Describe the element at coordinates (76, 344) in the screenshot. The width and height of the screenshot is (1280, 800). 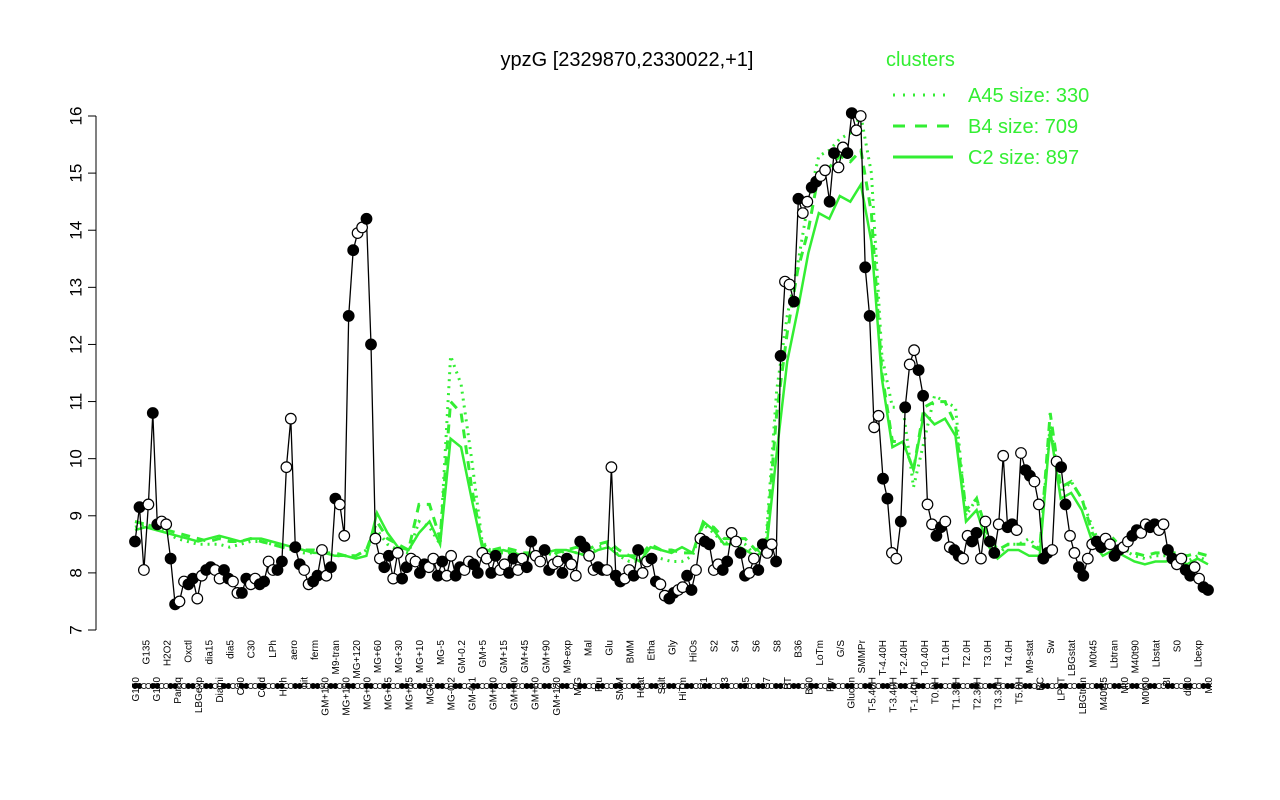
I see `y-tick-label: 12` at that location.